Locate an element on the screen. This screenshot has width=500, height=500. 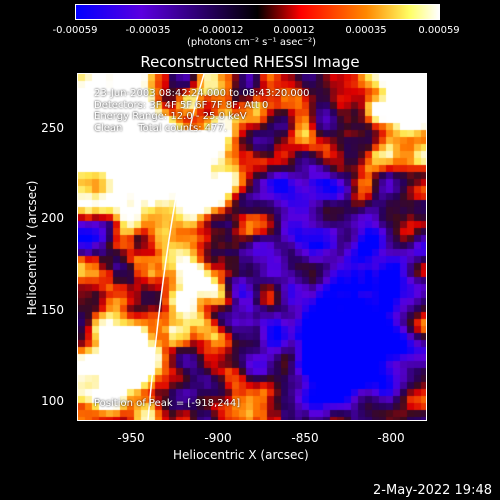
colorbar-tick-label: -0.00035 is located at coordinates (148, 30).